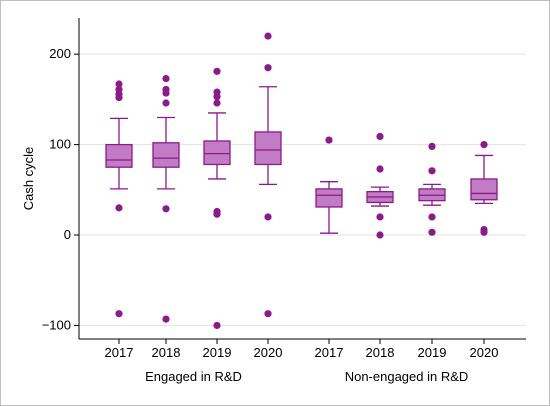  I want to click on box-2017-engaged: 2017, so click(119, 220).